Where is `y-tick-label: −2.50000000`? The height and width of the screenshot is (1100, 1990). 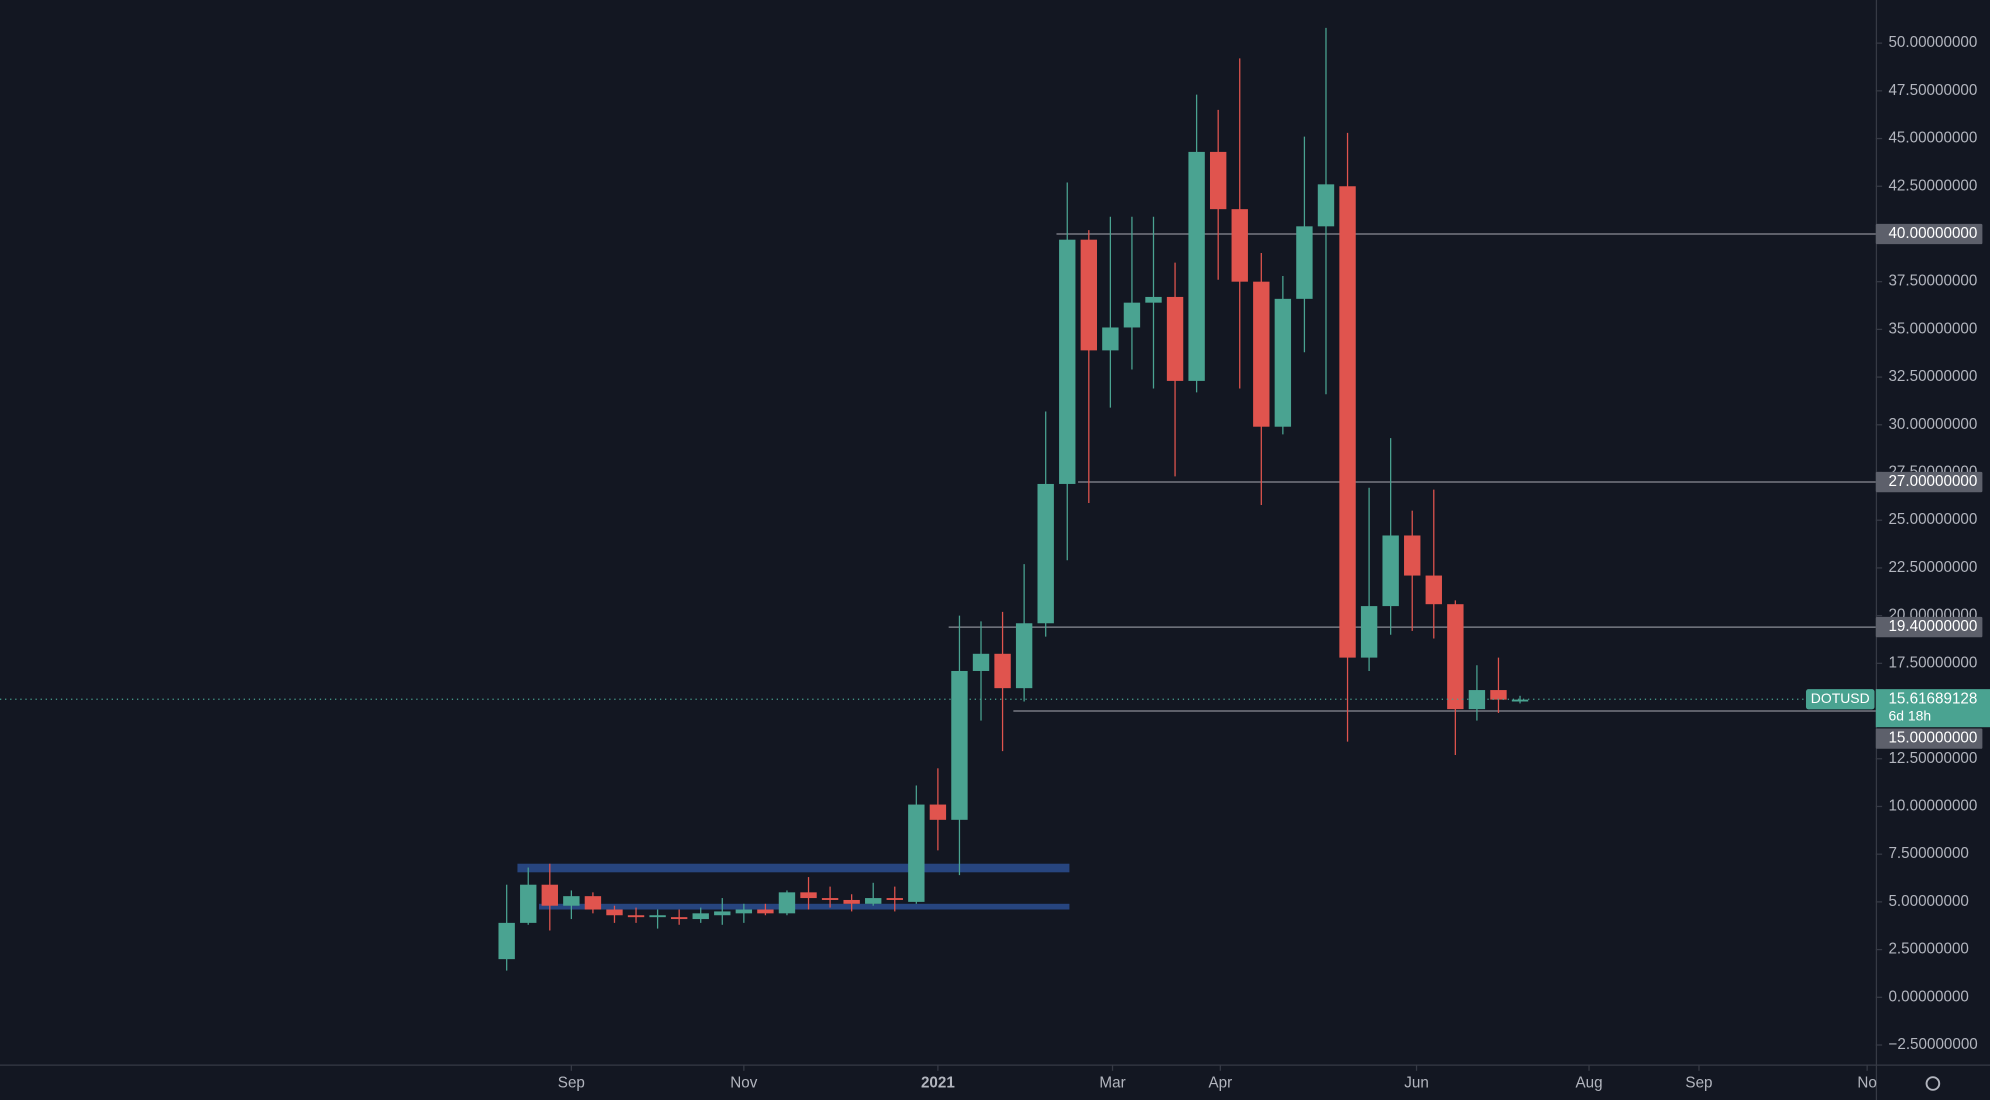 y-tick-label: −2.50000000 is located at coordinates (1932, 1044).